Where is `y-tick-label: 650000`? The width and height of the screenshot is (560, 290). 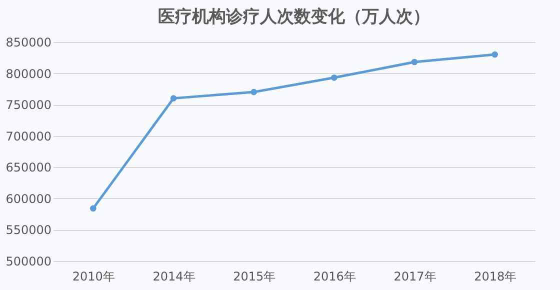 y-tick-label: 650000 is located at coordinates (29, 167).